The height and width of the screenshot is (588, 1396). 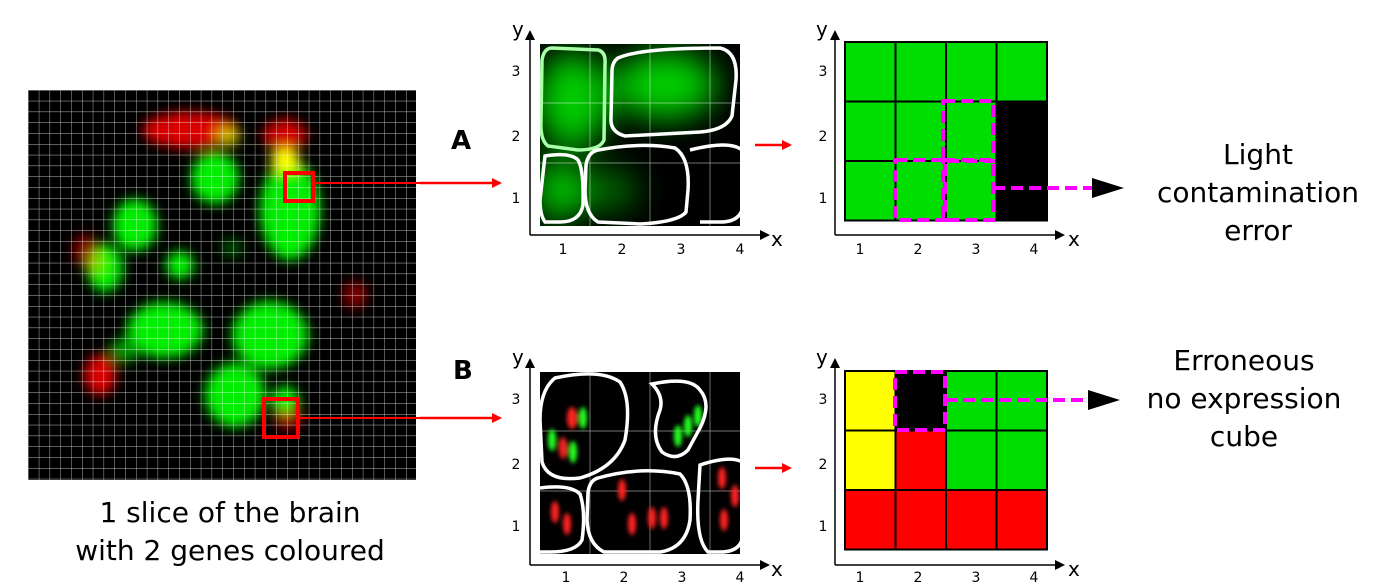 What do you see at coordinates (920, 401) in the screenshot?
I see `panel-b-grid-cell-r1-c2` at bounding box center [920, 401].